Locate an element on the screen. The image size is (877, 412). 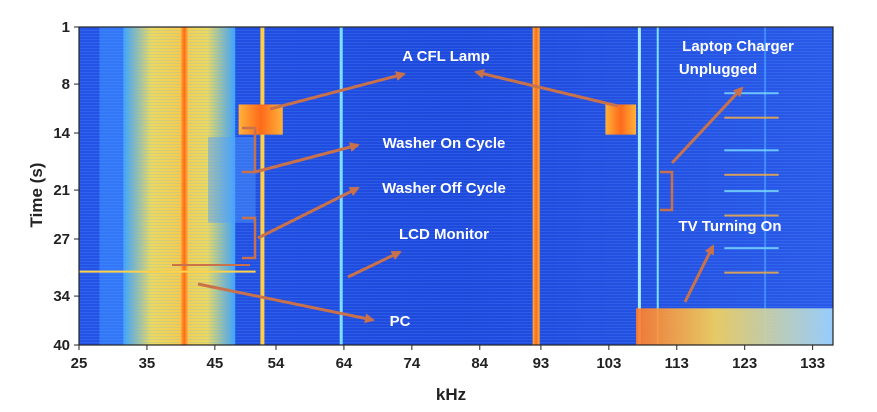
annotation-label: Unplugged is located at coordinates (718, 69).